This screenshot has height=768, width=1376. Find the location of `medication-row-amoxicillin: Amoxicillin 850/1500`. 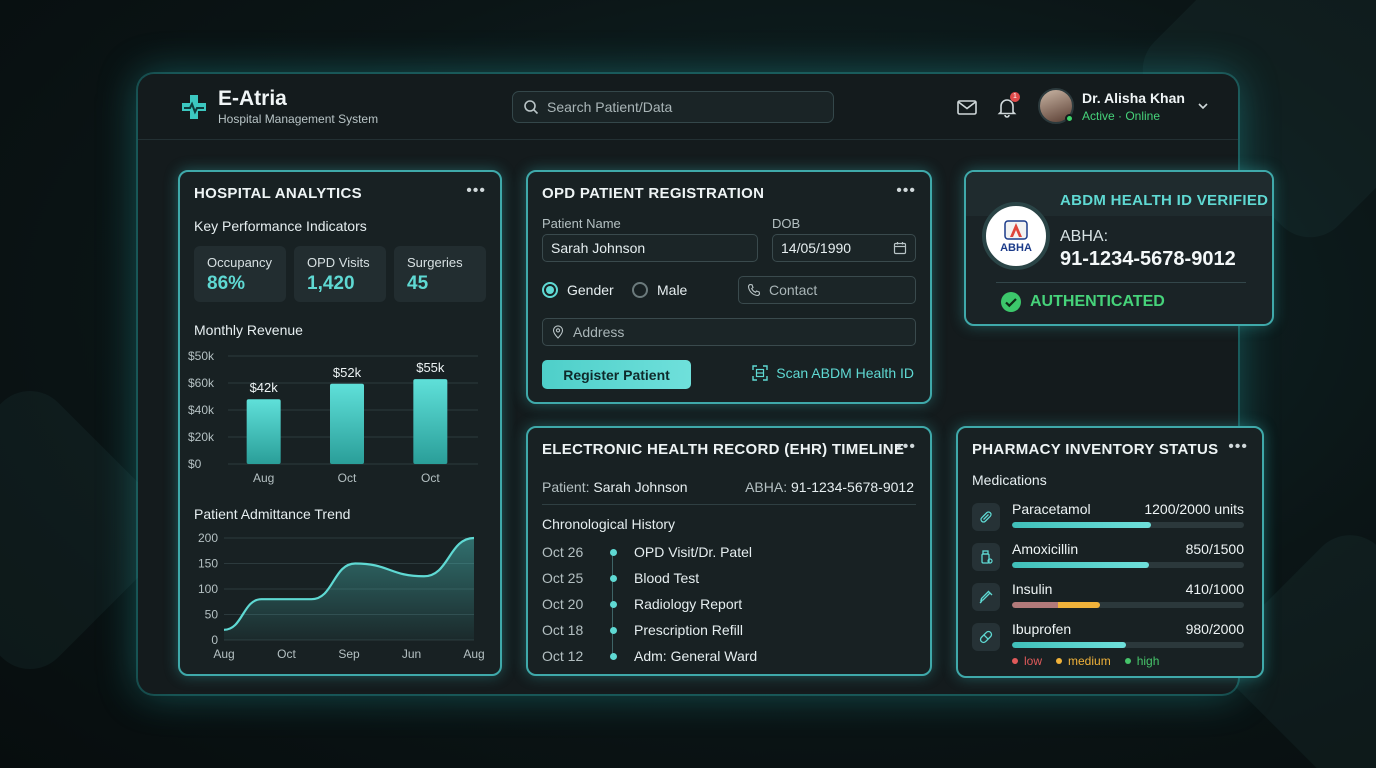

medication-row-amoxicillin: Amoxicillin 850/1500 is located at coordinates (1108, 557).